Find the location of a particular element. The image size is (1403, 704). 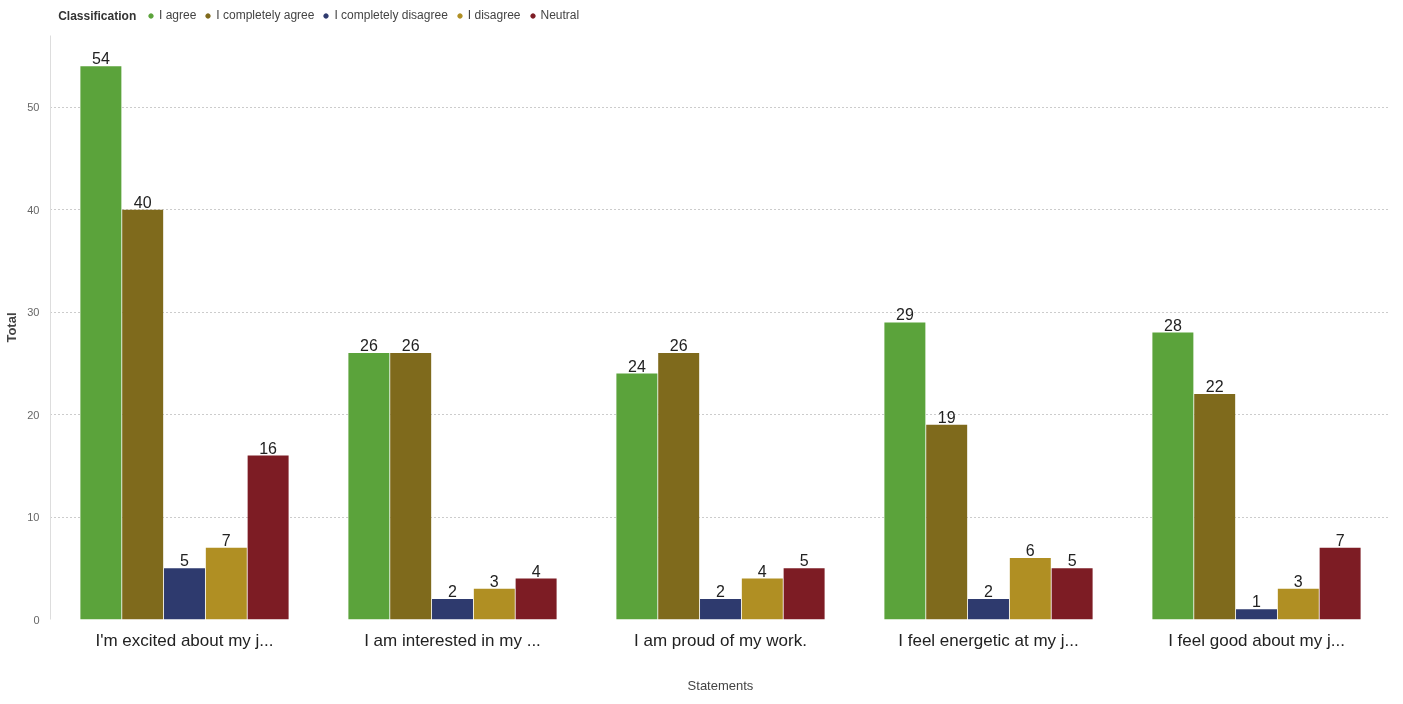

legend-label: I agree is located at coordinates (178, 15).